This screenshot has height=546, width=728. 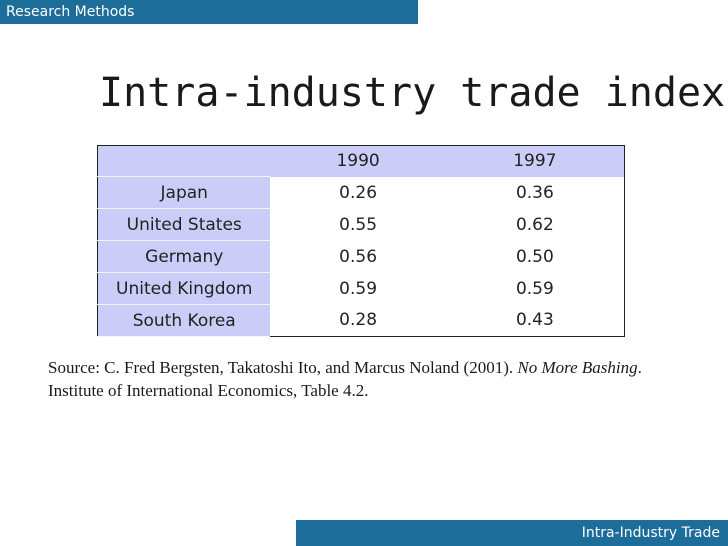 What do you see at coordinates (512, 533) in the screenshot?
I see `footer-bar: Intra-Industry Trade` at bounding box center [512, 533].